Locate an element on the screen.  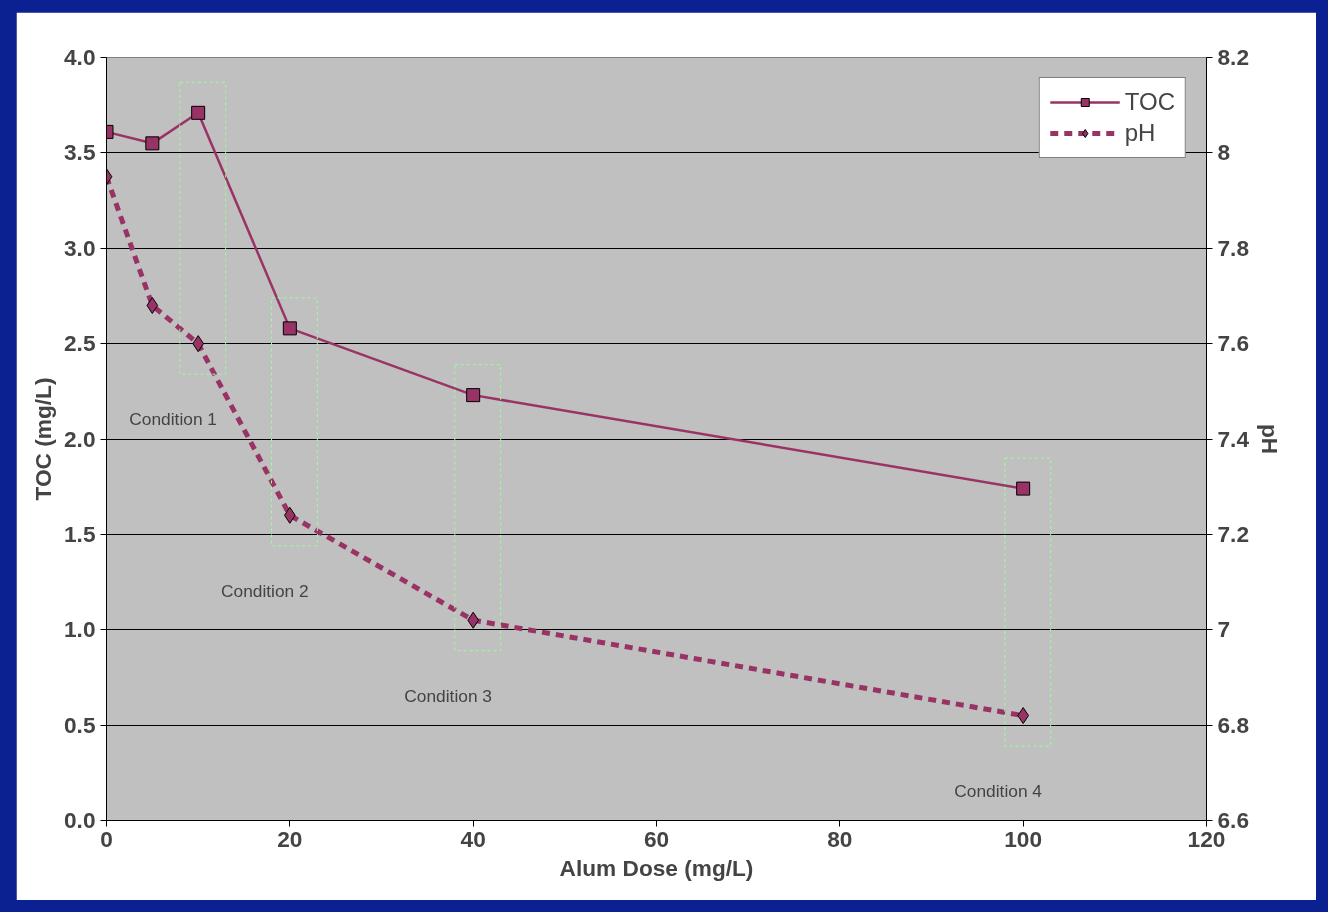
y-tick-label: 2.5 is located at coordinates (80, 343).